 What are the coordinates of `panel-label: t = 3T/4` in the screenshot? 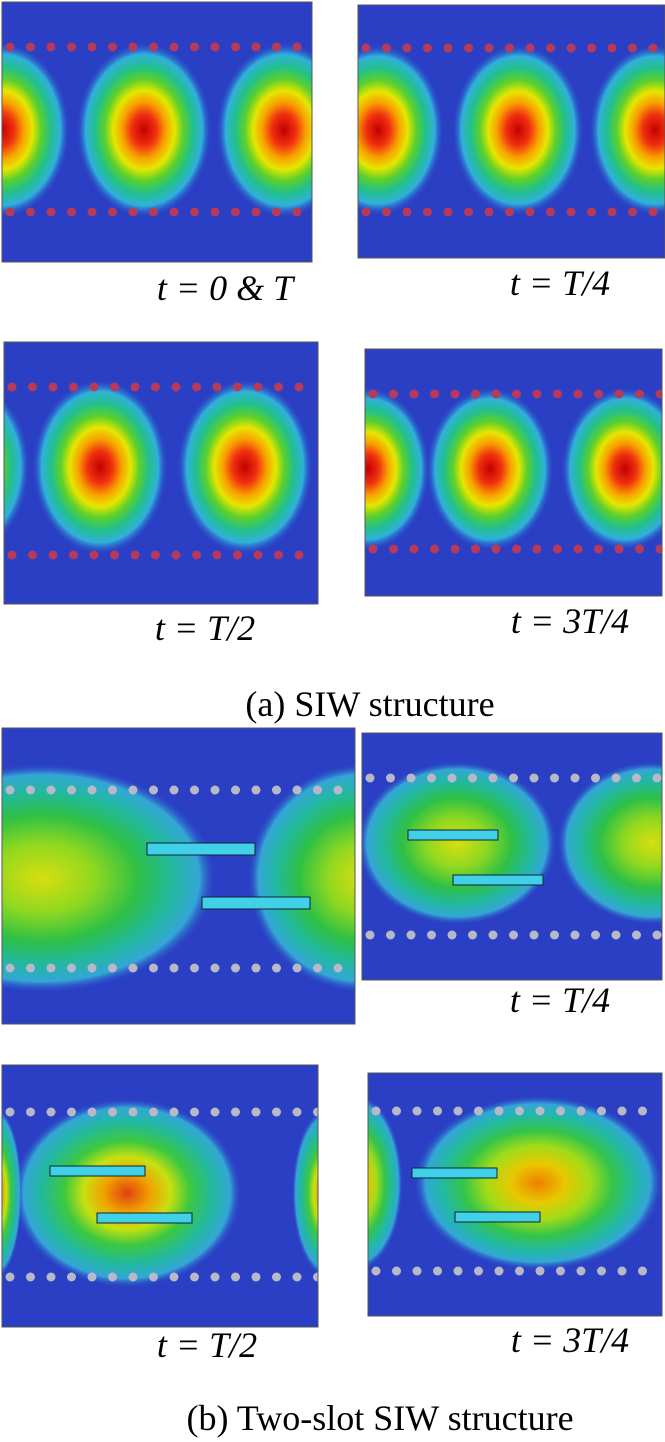 It's located at (570, 1340).